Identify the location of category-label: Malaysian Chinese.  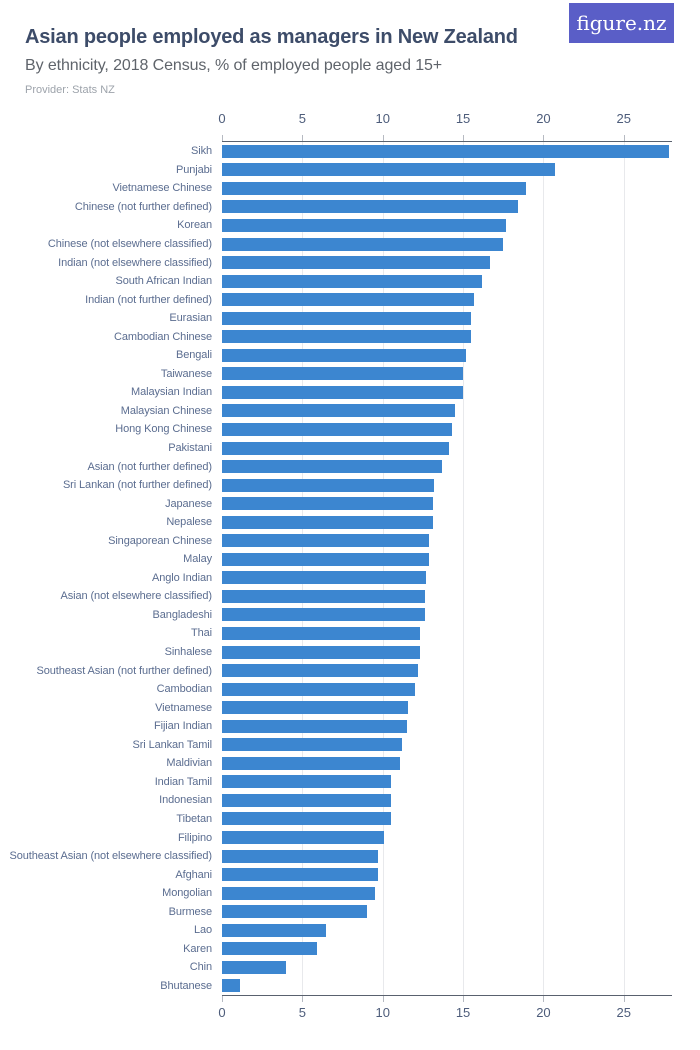
(166, 410).